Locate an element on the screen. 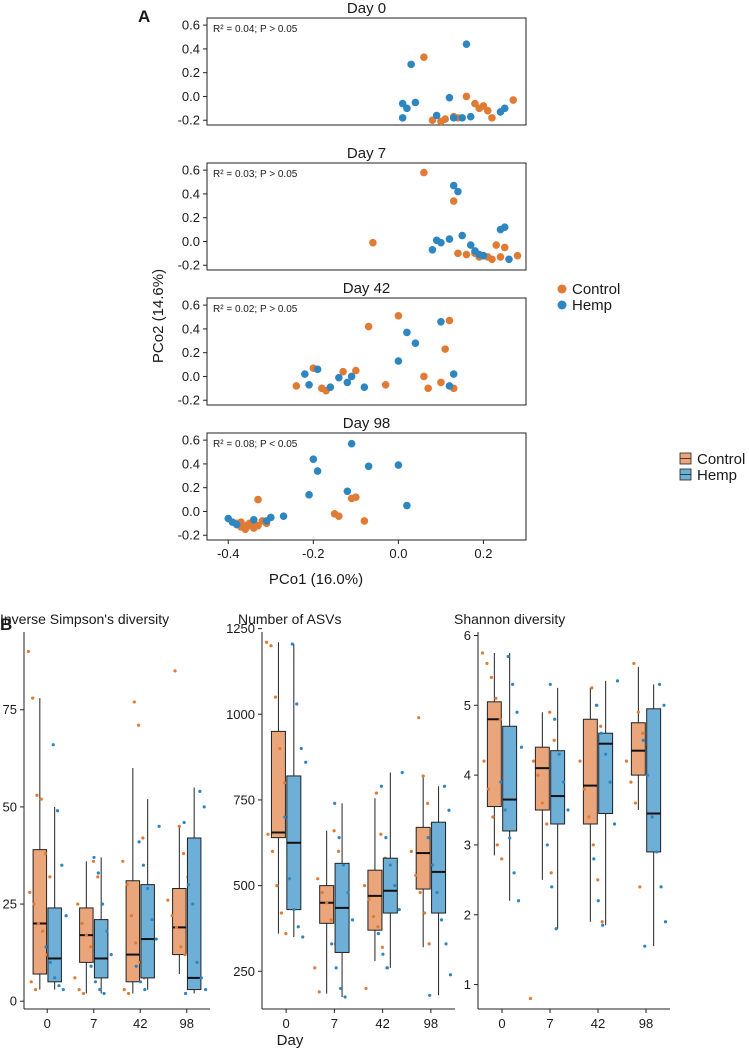 This screenshot has height=1050, width=749. x-tick-label: -0.2 is located at coordinates (313, 553).